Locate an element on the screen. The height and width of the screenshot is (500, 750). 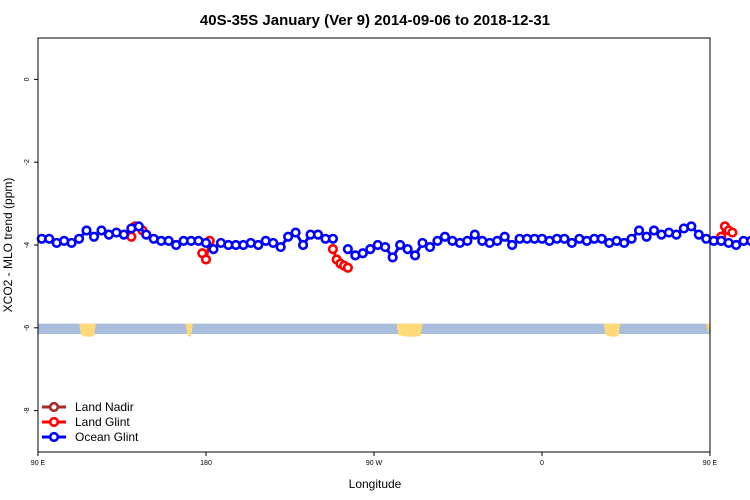
legend-entry-land-nadir: Land Nadir is located at coordinates (88, 407).